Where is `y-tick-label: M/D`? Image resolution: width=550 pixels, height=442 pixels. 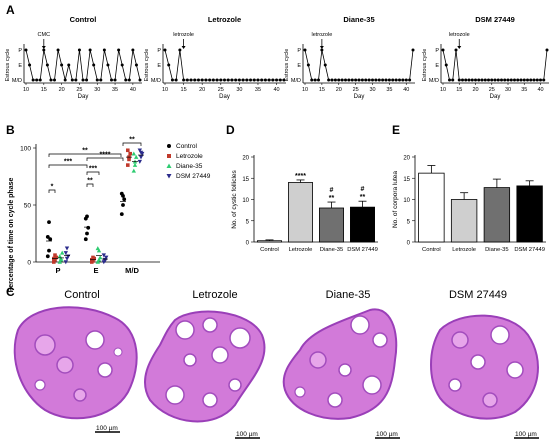
y-tick-label: M/D is located at coordinates (156, 81).